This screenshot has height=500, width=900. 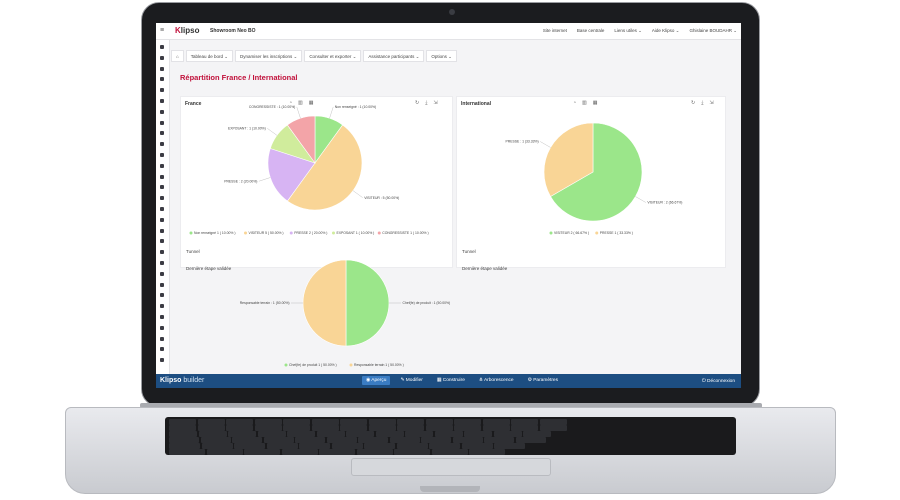 I want to click on klipso-logo: Klipso, so click(x=187, y=30).